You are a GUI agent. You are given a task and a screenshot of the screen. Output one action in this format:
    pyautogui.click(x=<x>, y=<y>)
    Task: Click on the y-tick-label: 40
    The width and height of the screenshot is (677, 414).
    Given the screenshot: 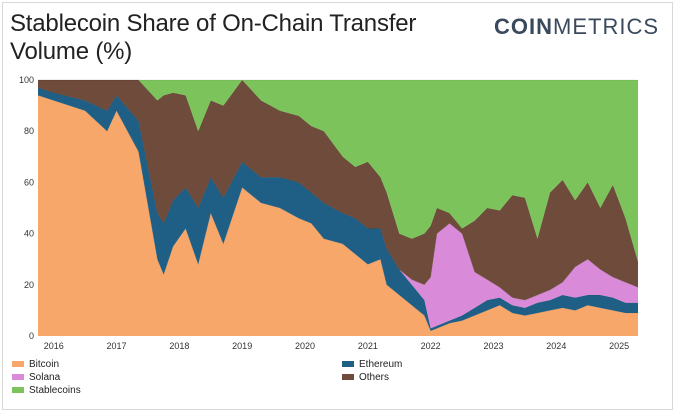 What is the action you would take?
    pyautogui.click(x=29, y=234)
    